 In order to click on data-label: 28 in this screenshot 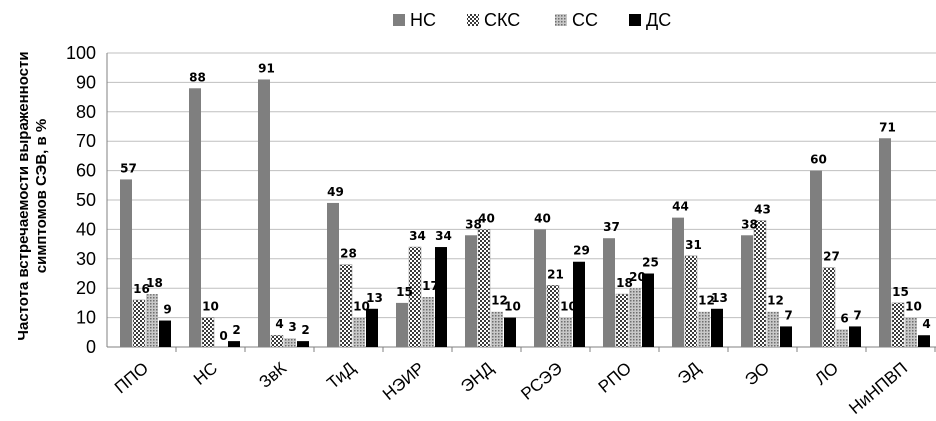, I will do `click(348, 254)`.